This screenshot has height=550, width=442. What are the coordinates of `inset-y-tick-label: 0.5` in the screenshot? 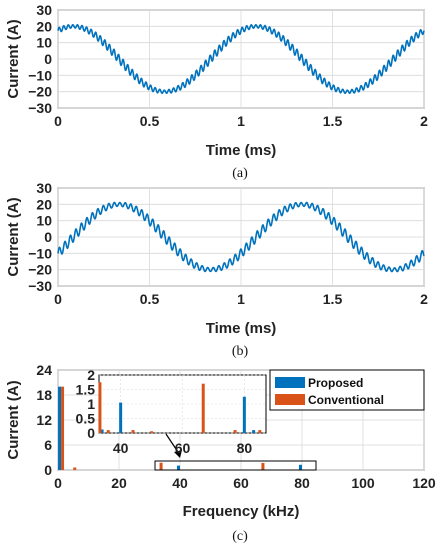 It's located at (86, 419).